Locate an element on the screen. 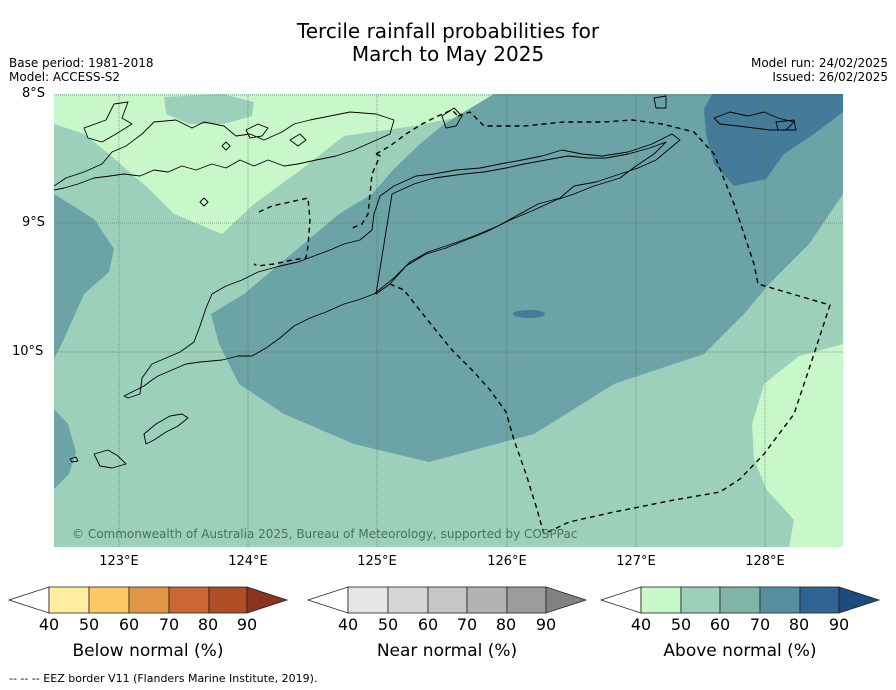 Image resolution: width=896 pixels, height=690 pixels. below-tick-50: 50 is located at coordinates (89, 624).